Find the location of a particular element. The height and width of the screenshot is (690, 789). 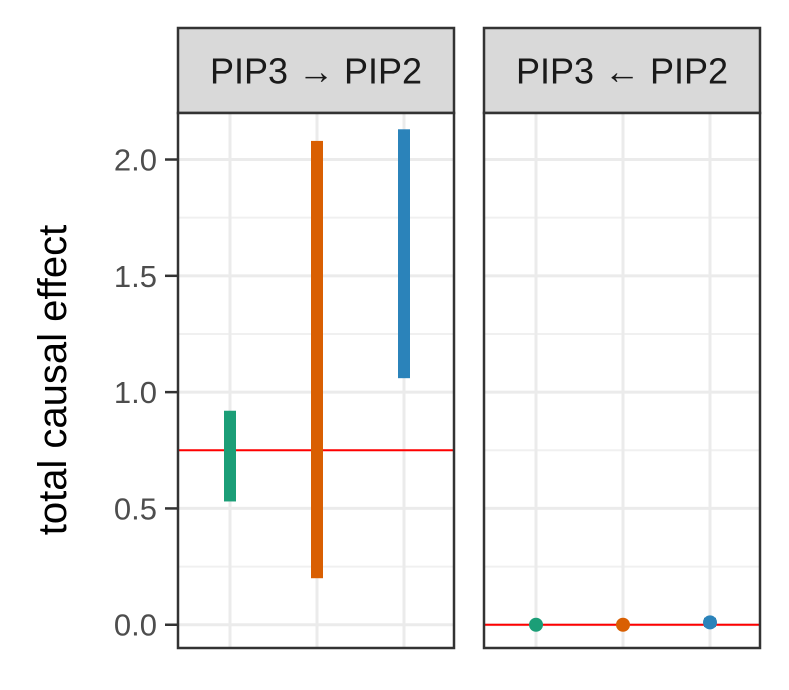

y-tick-label: 1.5 is located at coordinates (135, 276).